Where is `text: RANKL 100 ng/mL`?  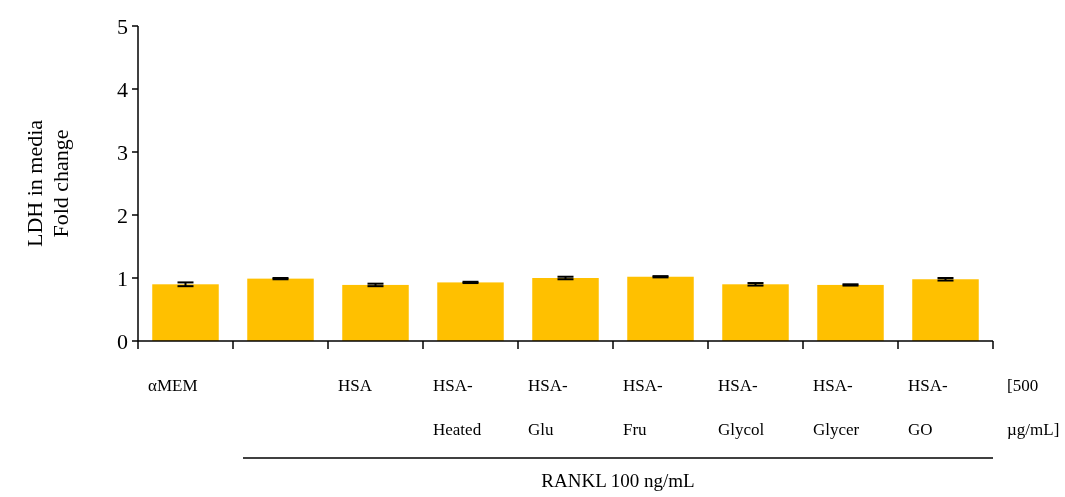 text: RANKL 100 ng/mL is located at coordinates (618, 480).